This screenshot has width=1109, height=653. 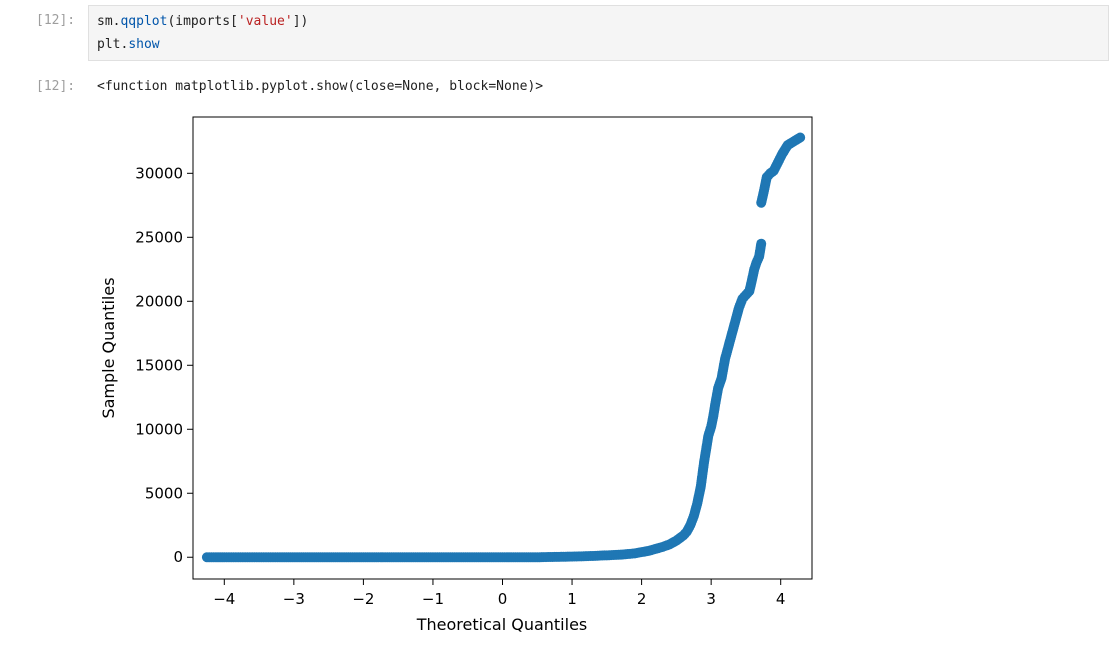 I want to click on y-axis-label: Sample Quantiles, so click(x=108, y=347).